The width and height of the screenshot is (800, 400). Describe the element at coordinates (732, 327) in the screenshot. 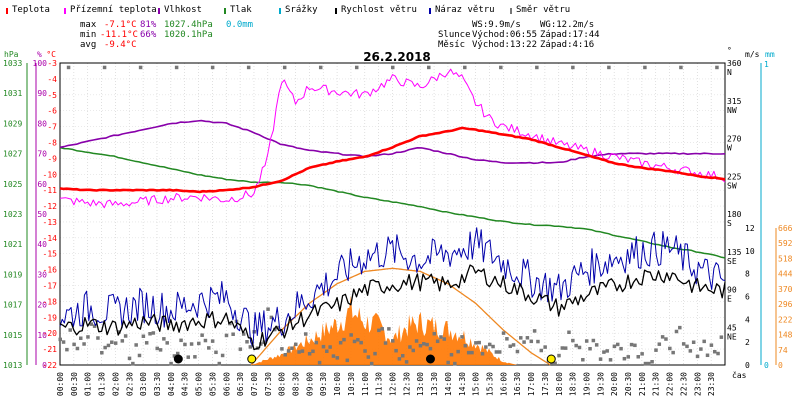

I see `tick-dir: 45` at that location.